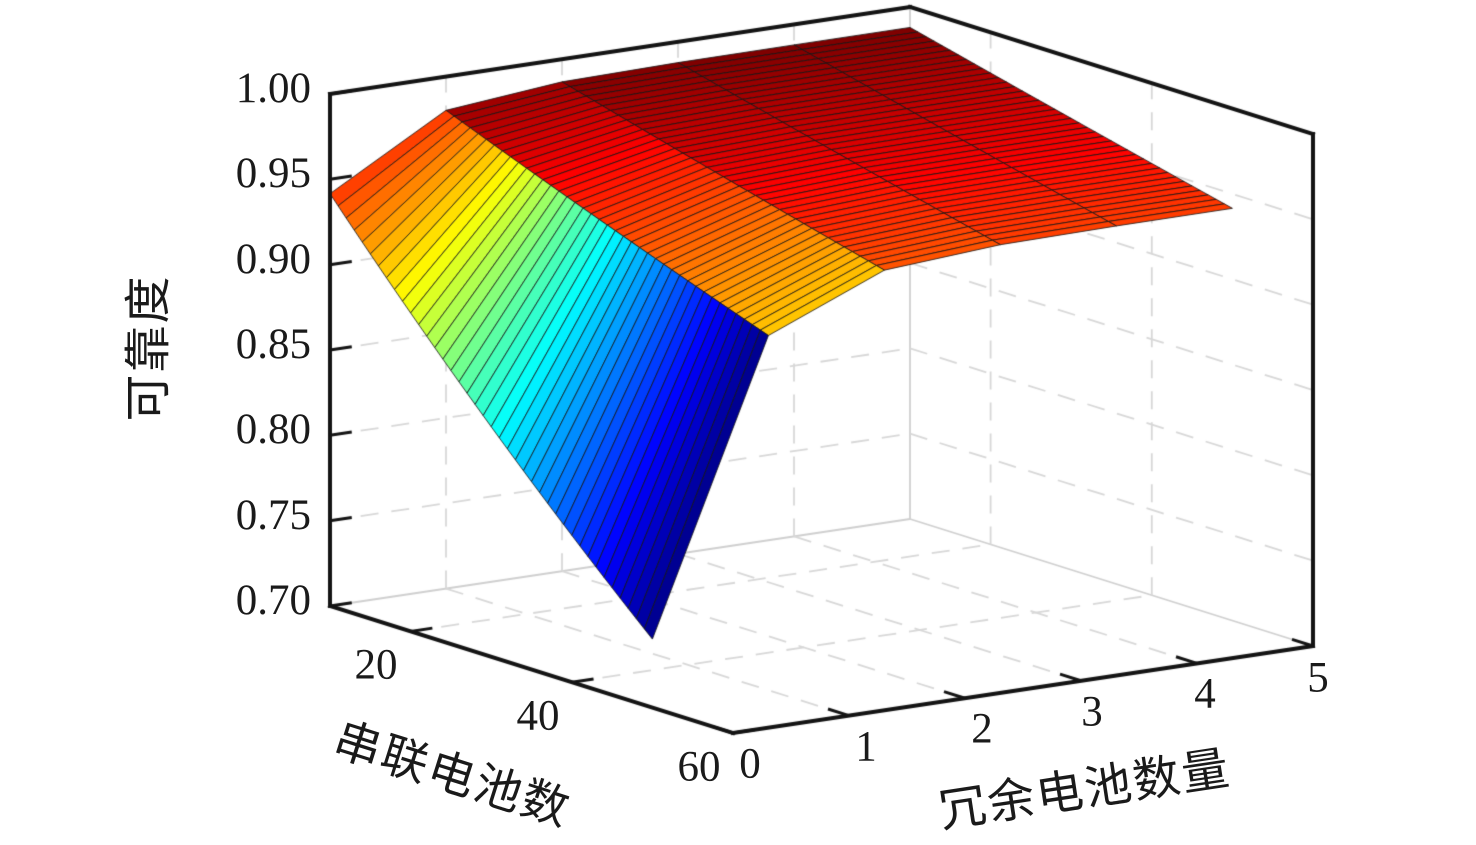 This screenshot has width=1476, height=845. Describe the element at coordinates (273, 429) in the screenshot. I see `z-tick-label: 0.80` at that location.